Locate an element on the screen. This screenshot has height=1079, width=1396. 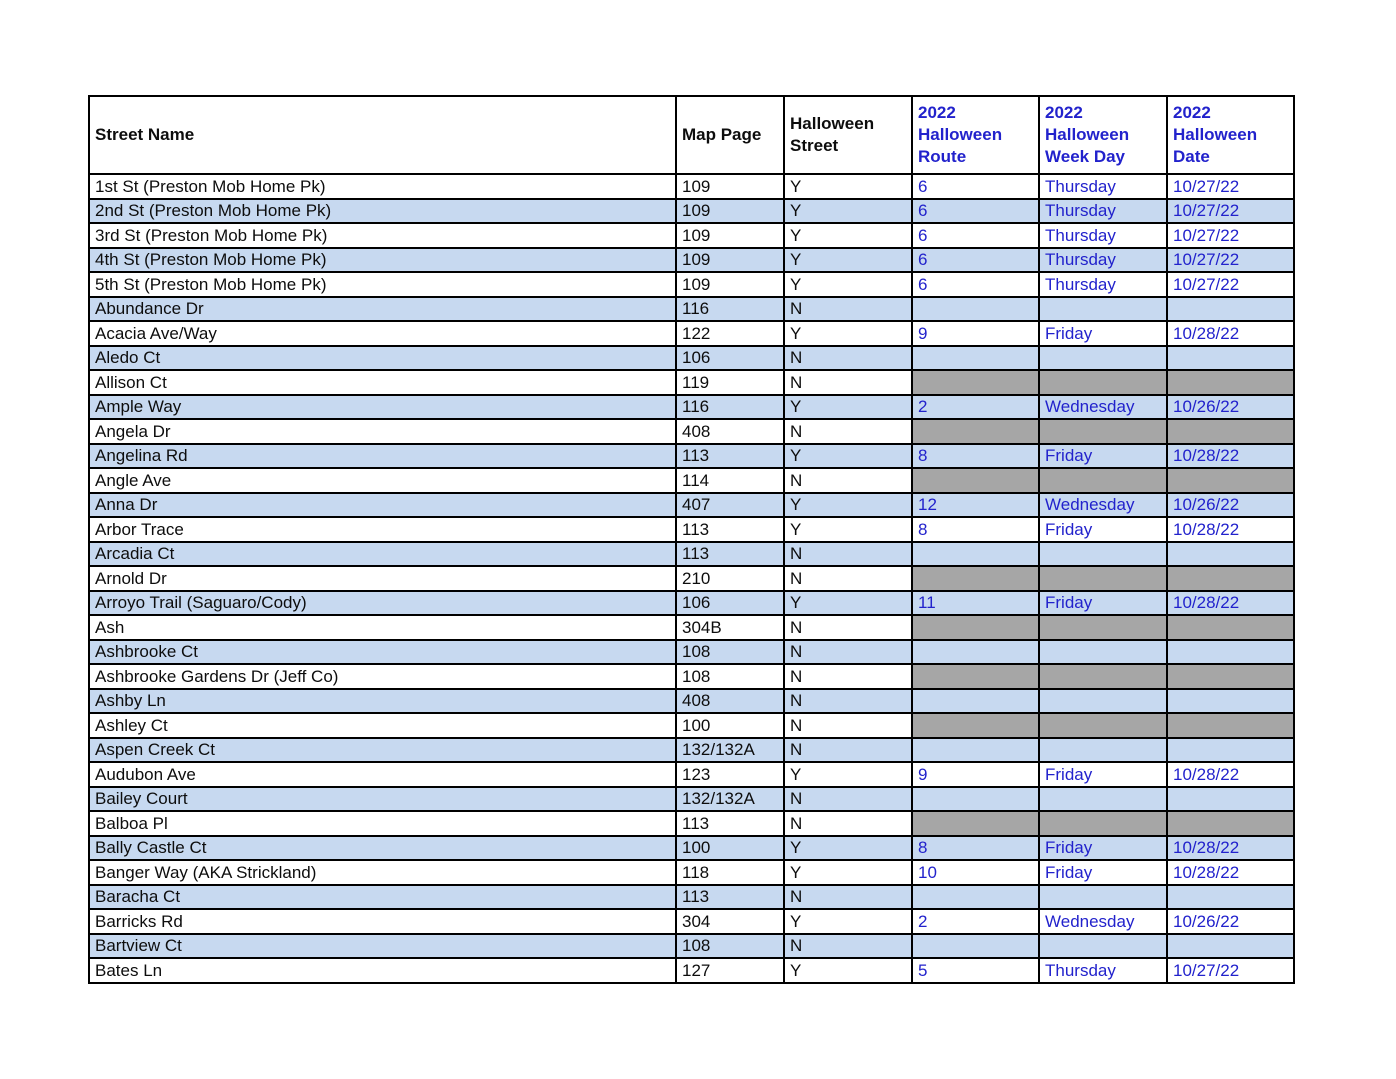
table-row: Aledo Ct 106 N is located at coordinates (691, 357).